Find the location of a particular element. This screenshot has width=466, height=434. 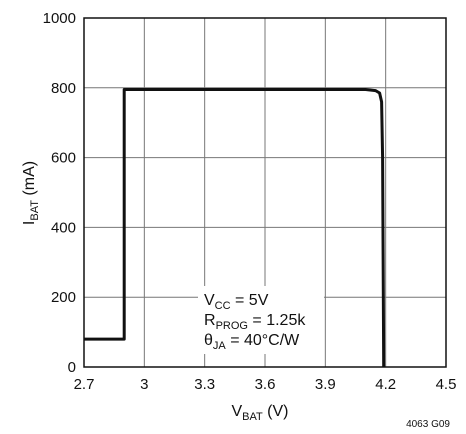

y-axis-label-unit: (mA) is located at coordinates (29, 180).